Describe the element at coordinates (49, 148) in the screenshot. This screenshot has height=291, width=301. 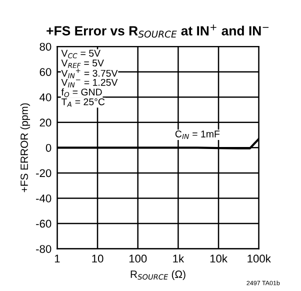
I see `y-tick-label: 0` at that location.